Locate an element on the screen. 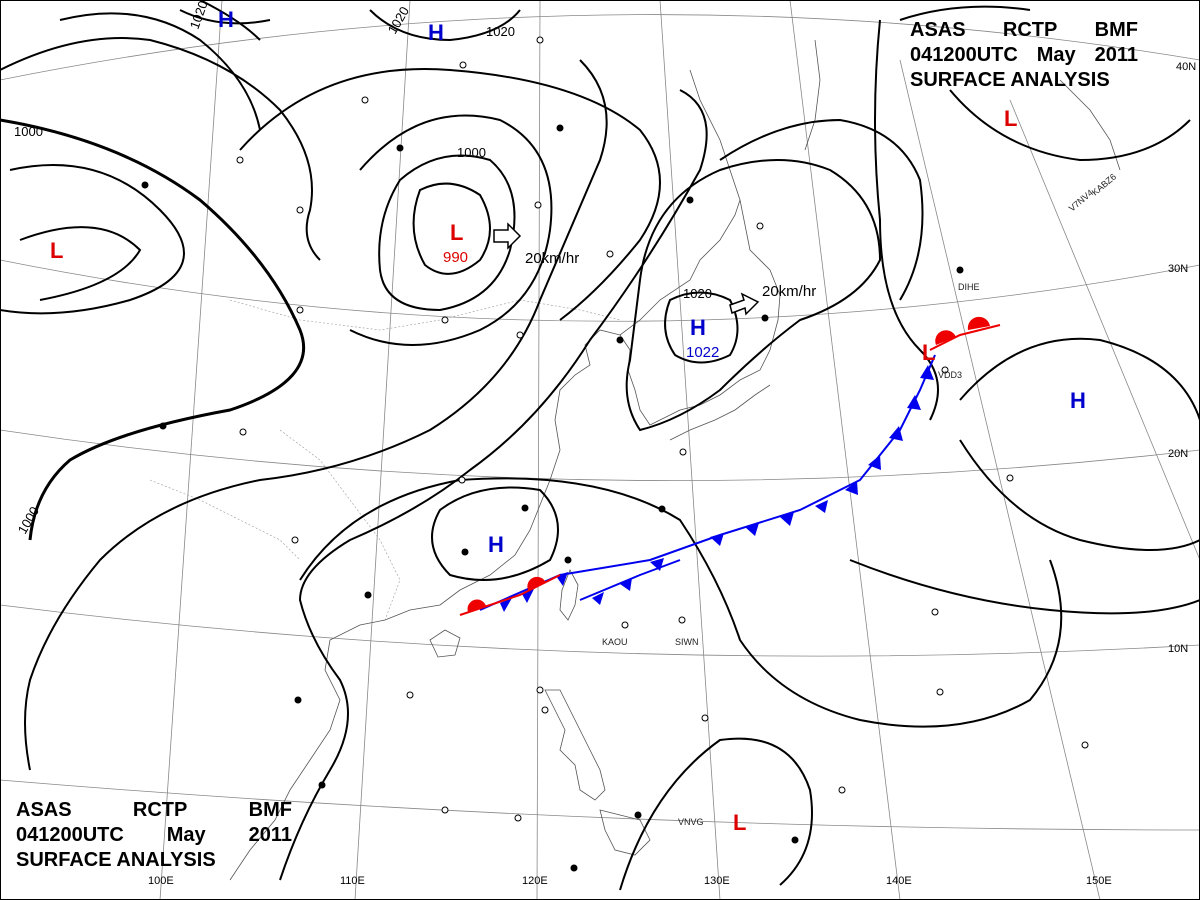 The image size is (1200, 900). coast-sakhalin is located at coordinates (812, 95).